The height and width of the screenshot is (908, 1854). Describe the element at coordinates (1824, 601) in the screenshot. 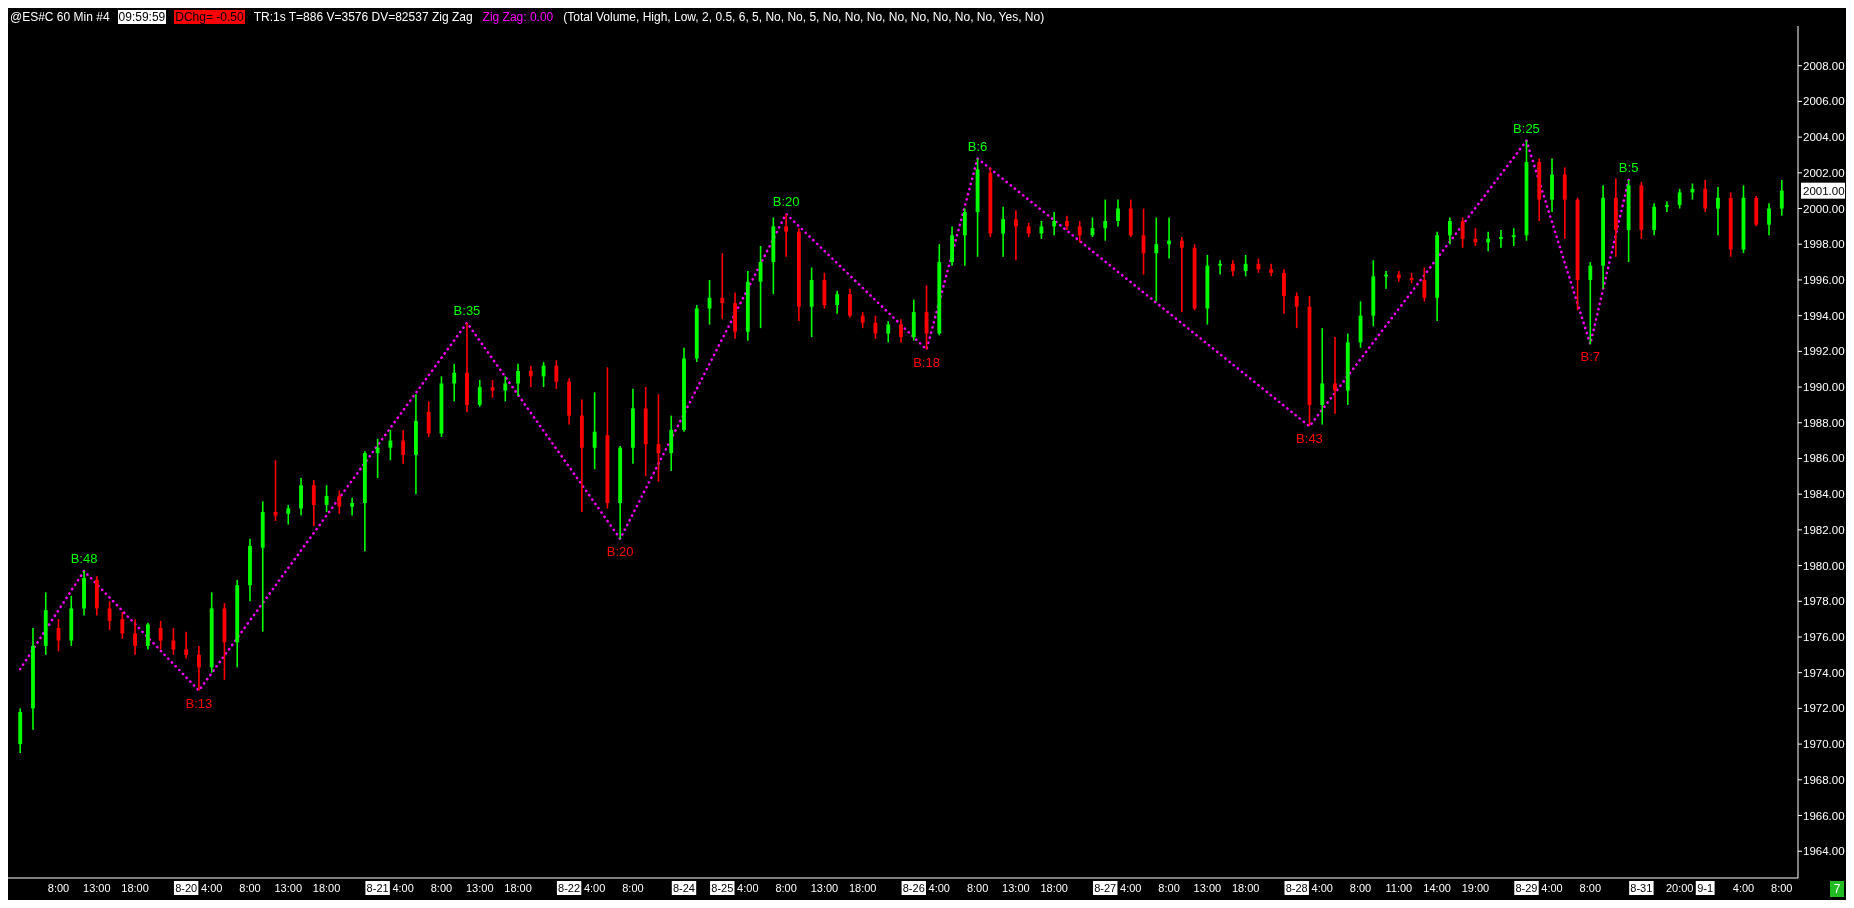

I see `y-tick-label: 1978.00` at that location.